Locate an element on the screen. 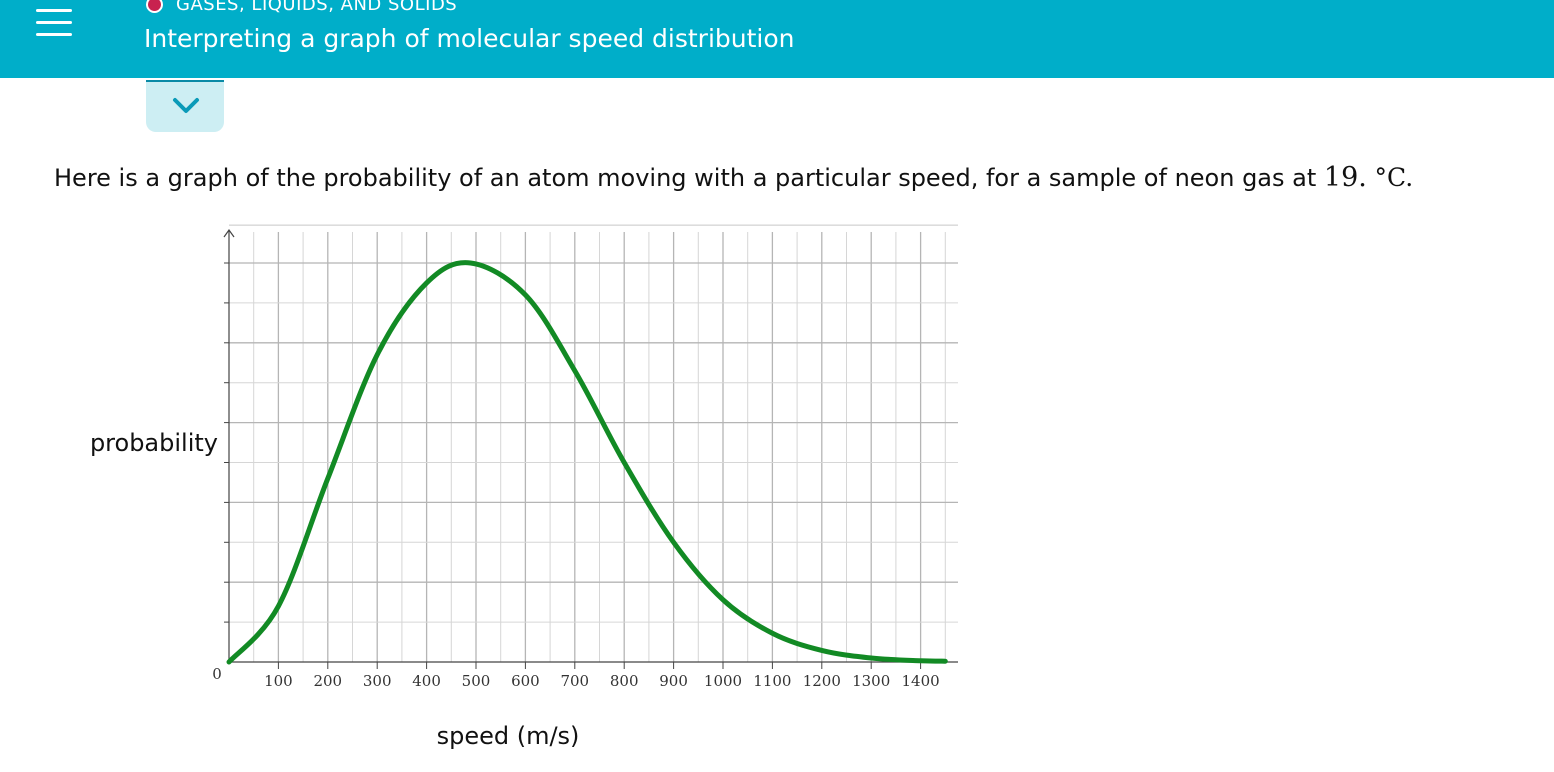  y-axis-arrow is located at coordinates (229, 233).